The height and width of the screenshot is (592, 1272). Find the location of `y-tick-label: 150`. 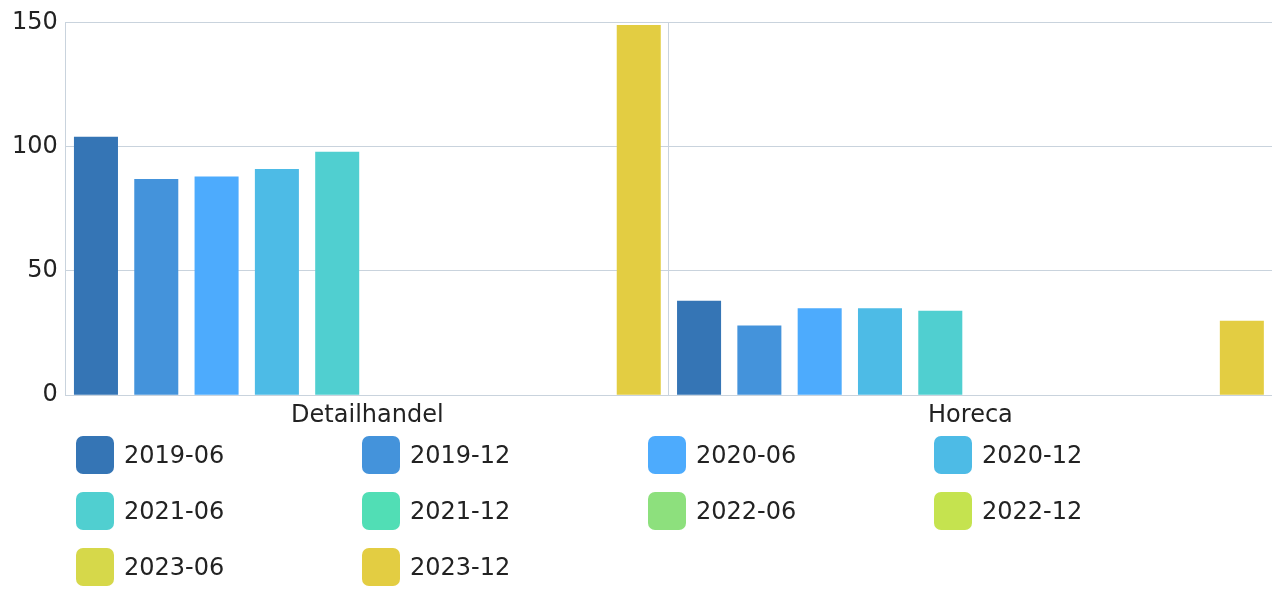

y-tick-label: 150 is located at coordinates (35, 20).